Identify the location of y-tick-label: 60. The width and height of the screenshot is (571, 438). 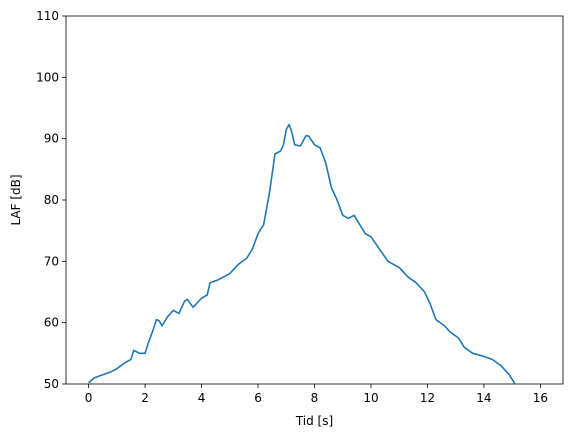
(51, 323).